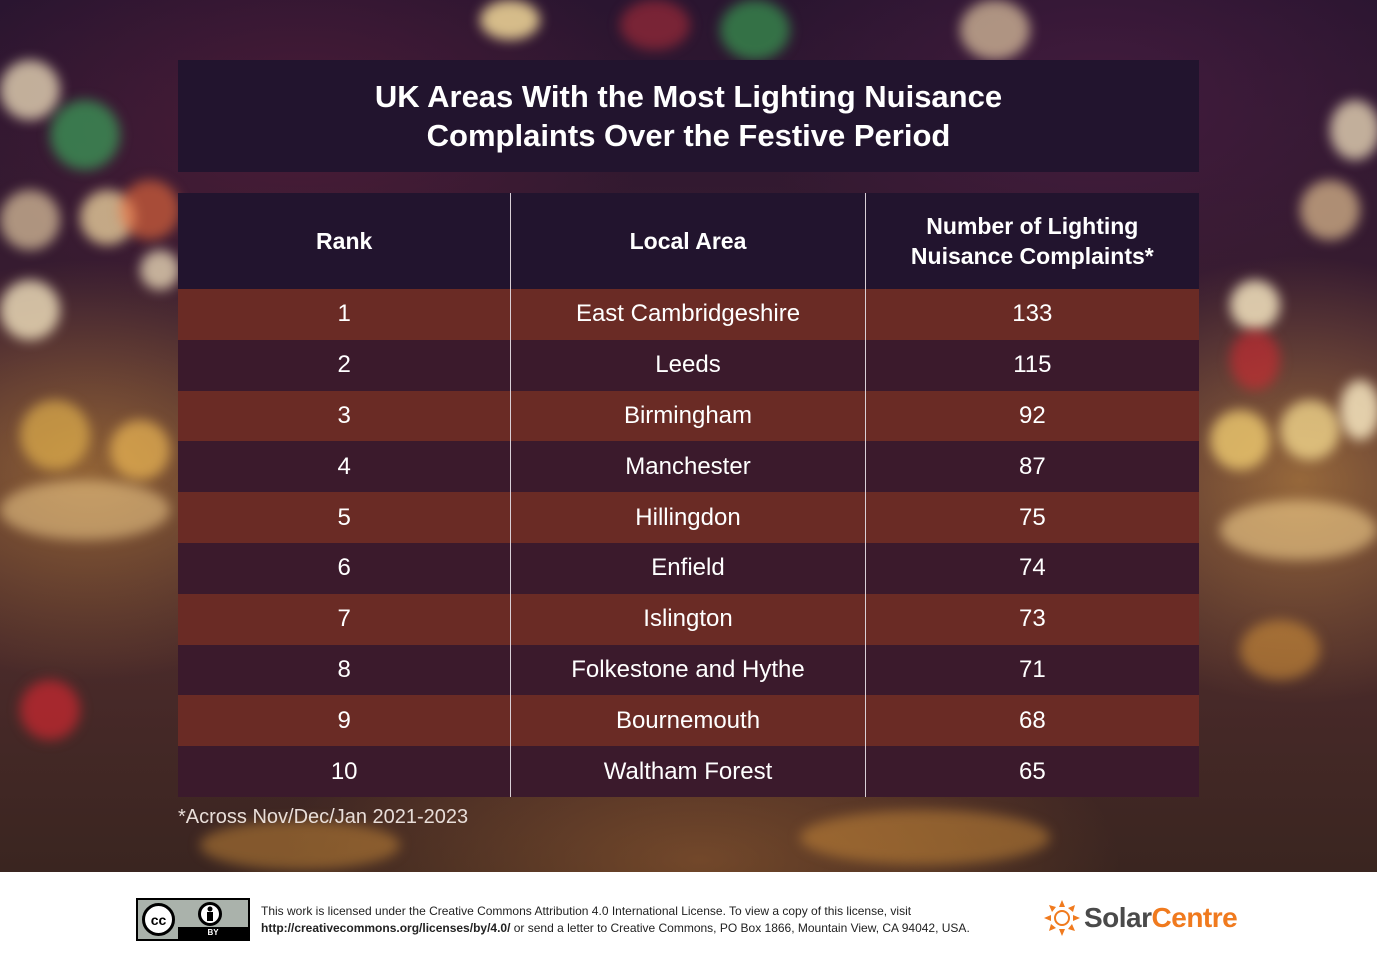  Describe the element at coordinates (344, 568) in the screenshot. I see `cell-rank: 6` at that location.